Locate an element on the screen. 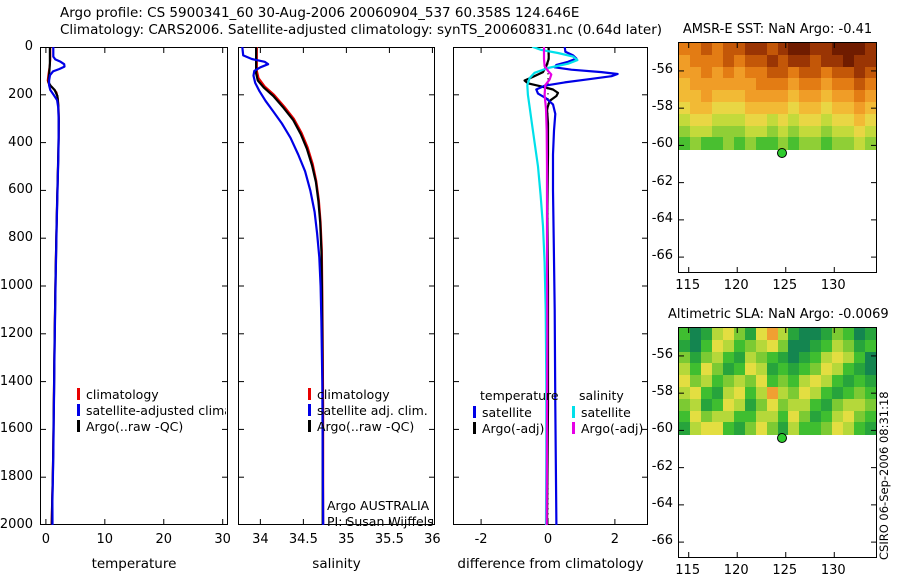  legend-entry-label: satellite is located at coordinates (606, 412).